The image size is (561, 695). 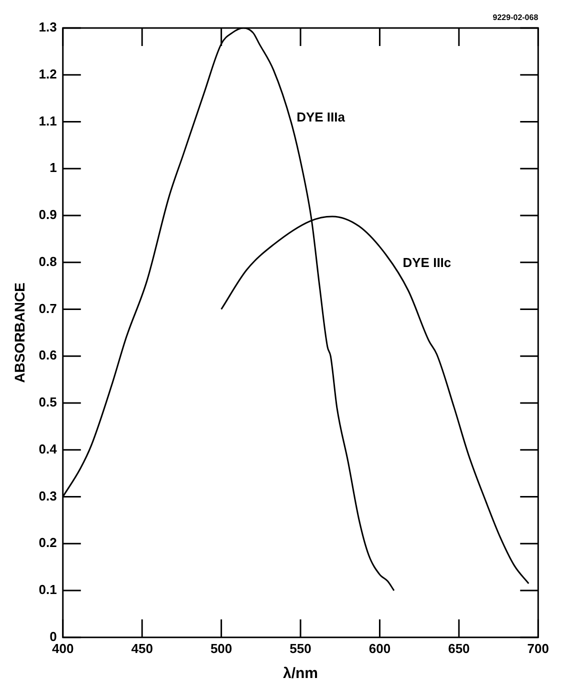 What do you see at coordinates (142, 648) in the screenshot?
I see `x-tick-label: 450` at bounding box center [142, 648].